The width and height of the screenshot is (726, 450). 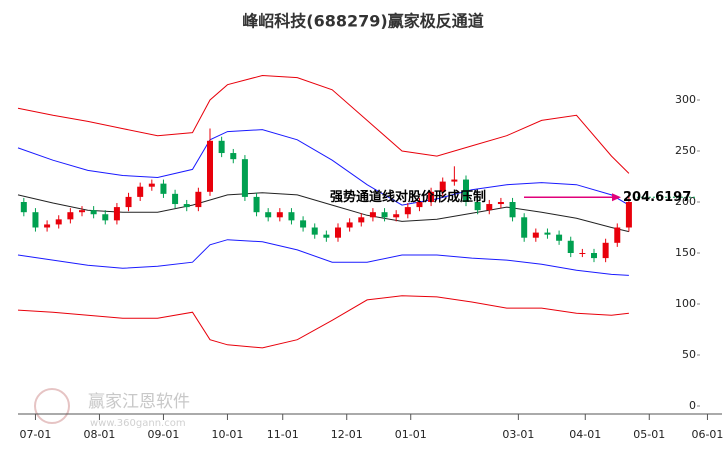 What do you see at coordinates (227, 434) in the screenshot?
I see `x-tick-label: 10-01` at bounding box center [227, 434].